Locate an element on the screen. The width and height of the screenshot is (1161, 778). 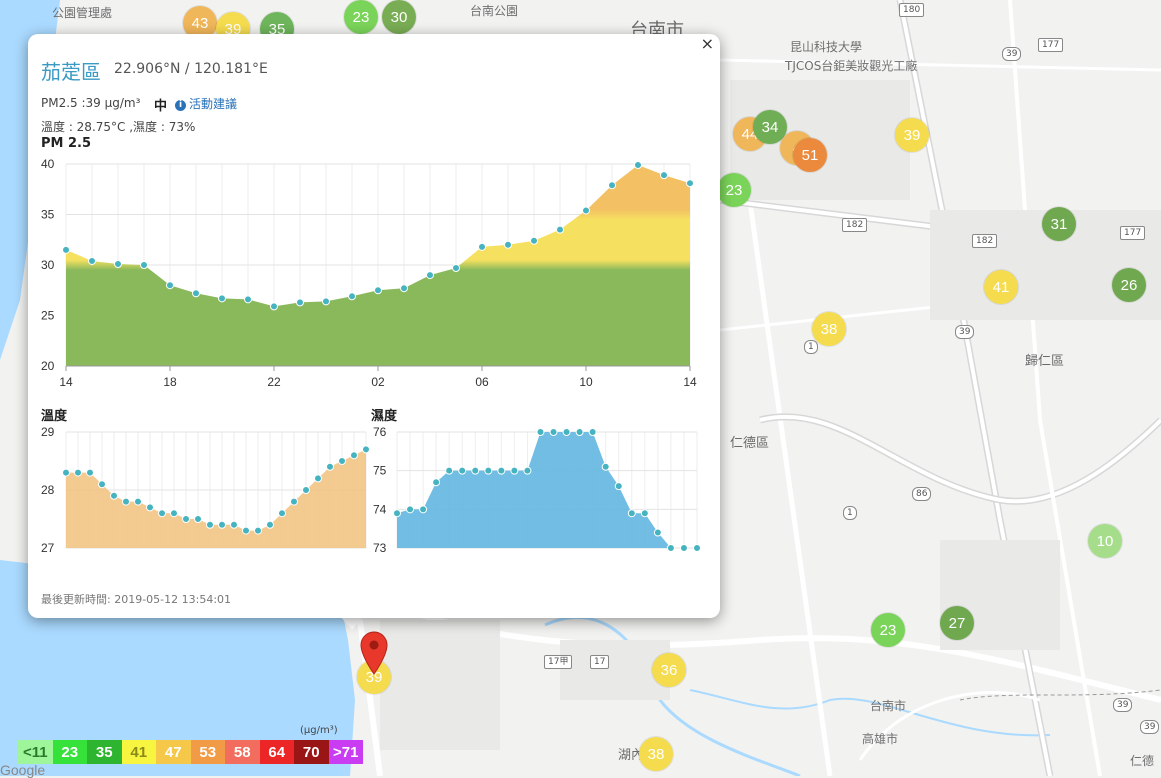
humidity-chart: 73 74 75 76 is located at coordinates (537, 490).